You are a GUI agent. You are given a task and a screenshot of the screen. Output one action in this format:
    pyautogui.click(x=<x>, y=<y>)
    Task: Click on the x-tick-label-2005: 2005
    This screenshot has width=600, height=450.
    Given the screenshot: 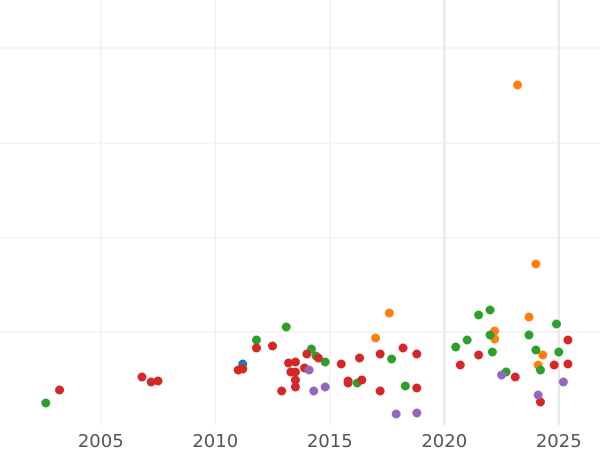 What is the action you would take?
    pyautogui.click(x=101, y=440)
    